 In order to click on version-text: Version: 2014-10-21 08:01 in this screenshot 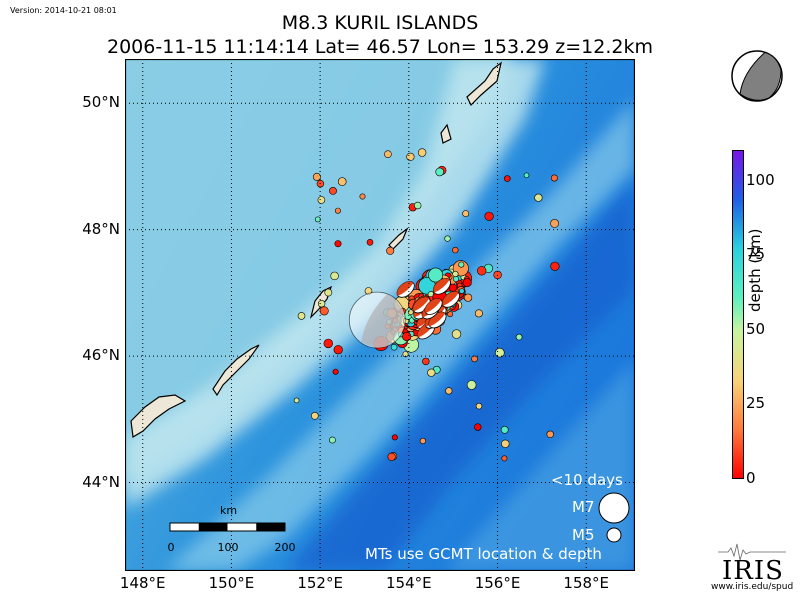, I will do `click(63, 10)`.